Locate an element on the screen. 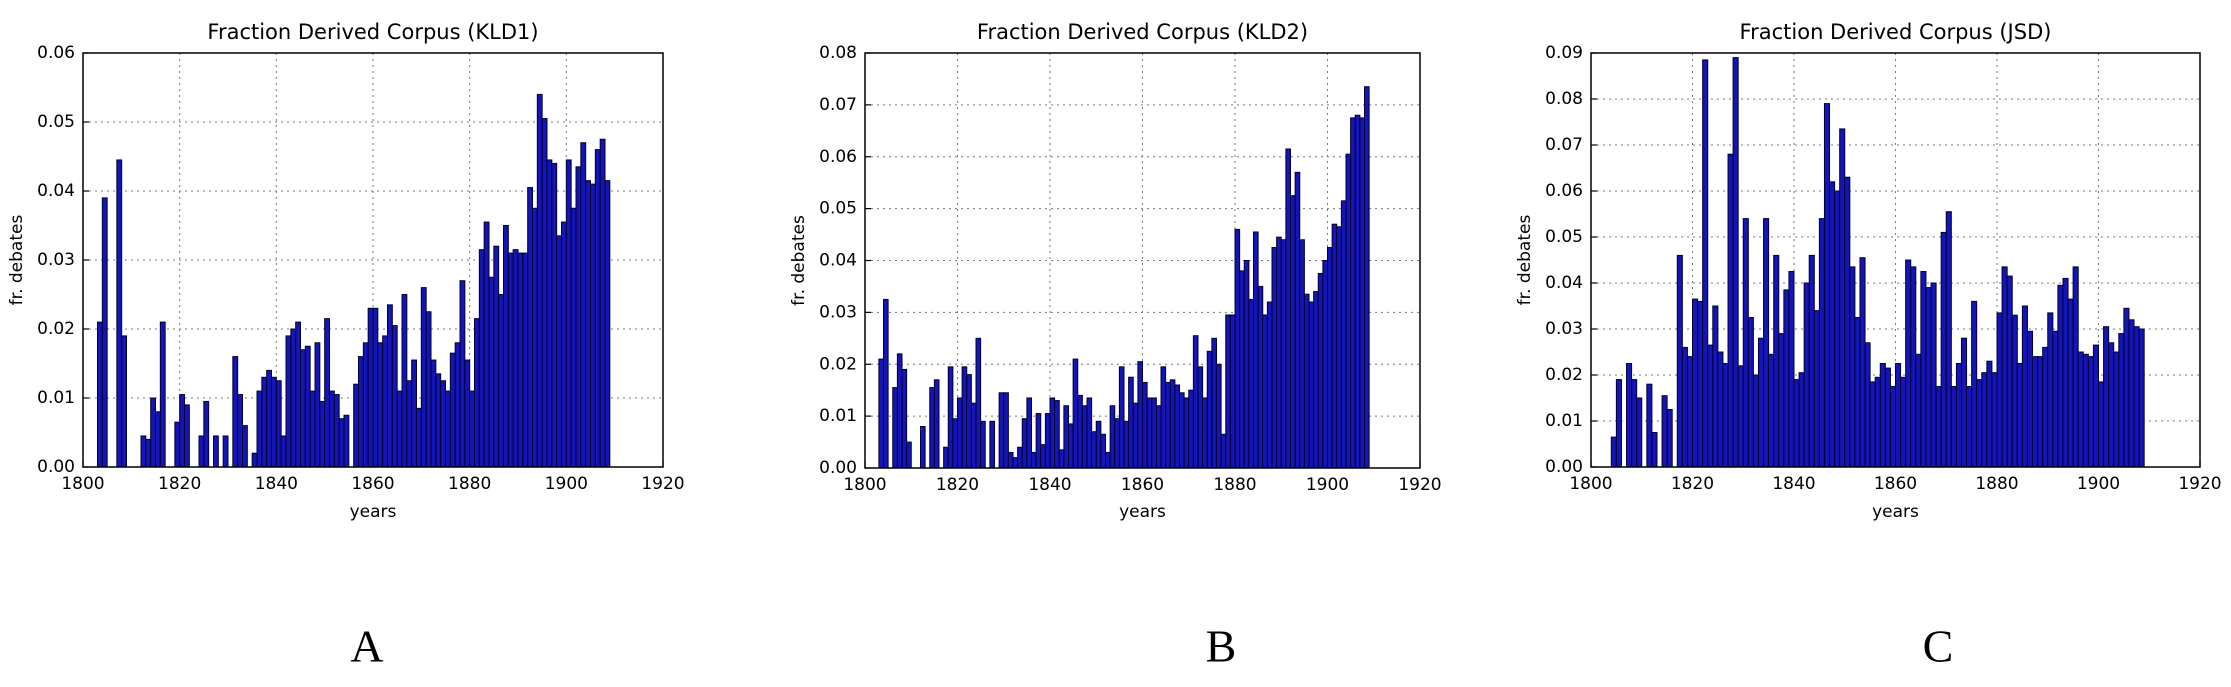  y-tick-label: 0.09 is located at coordinates (1564, 53).